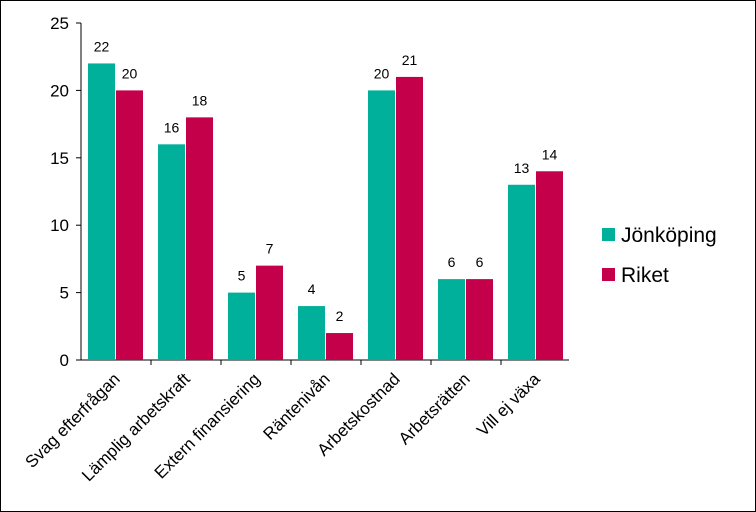  What do you see at coordinates (270, 249) in the screenshot?
I see `data-label: 7` at bounding box center [270, 249].